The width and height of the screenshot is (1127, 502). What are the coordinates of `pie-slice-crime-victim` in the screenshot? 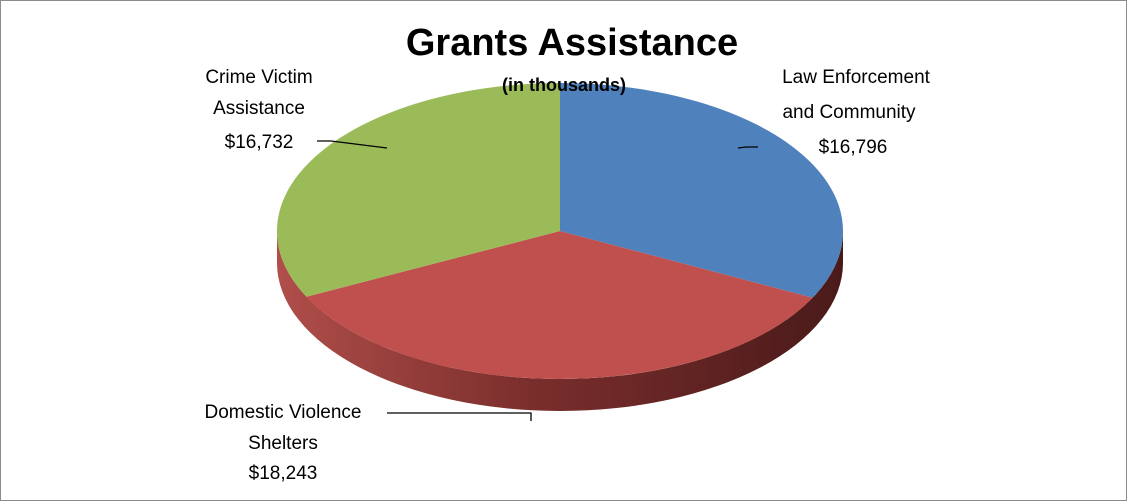 It's located at (418, 189).